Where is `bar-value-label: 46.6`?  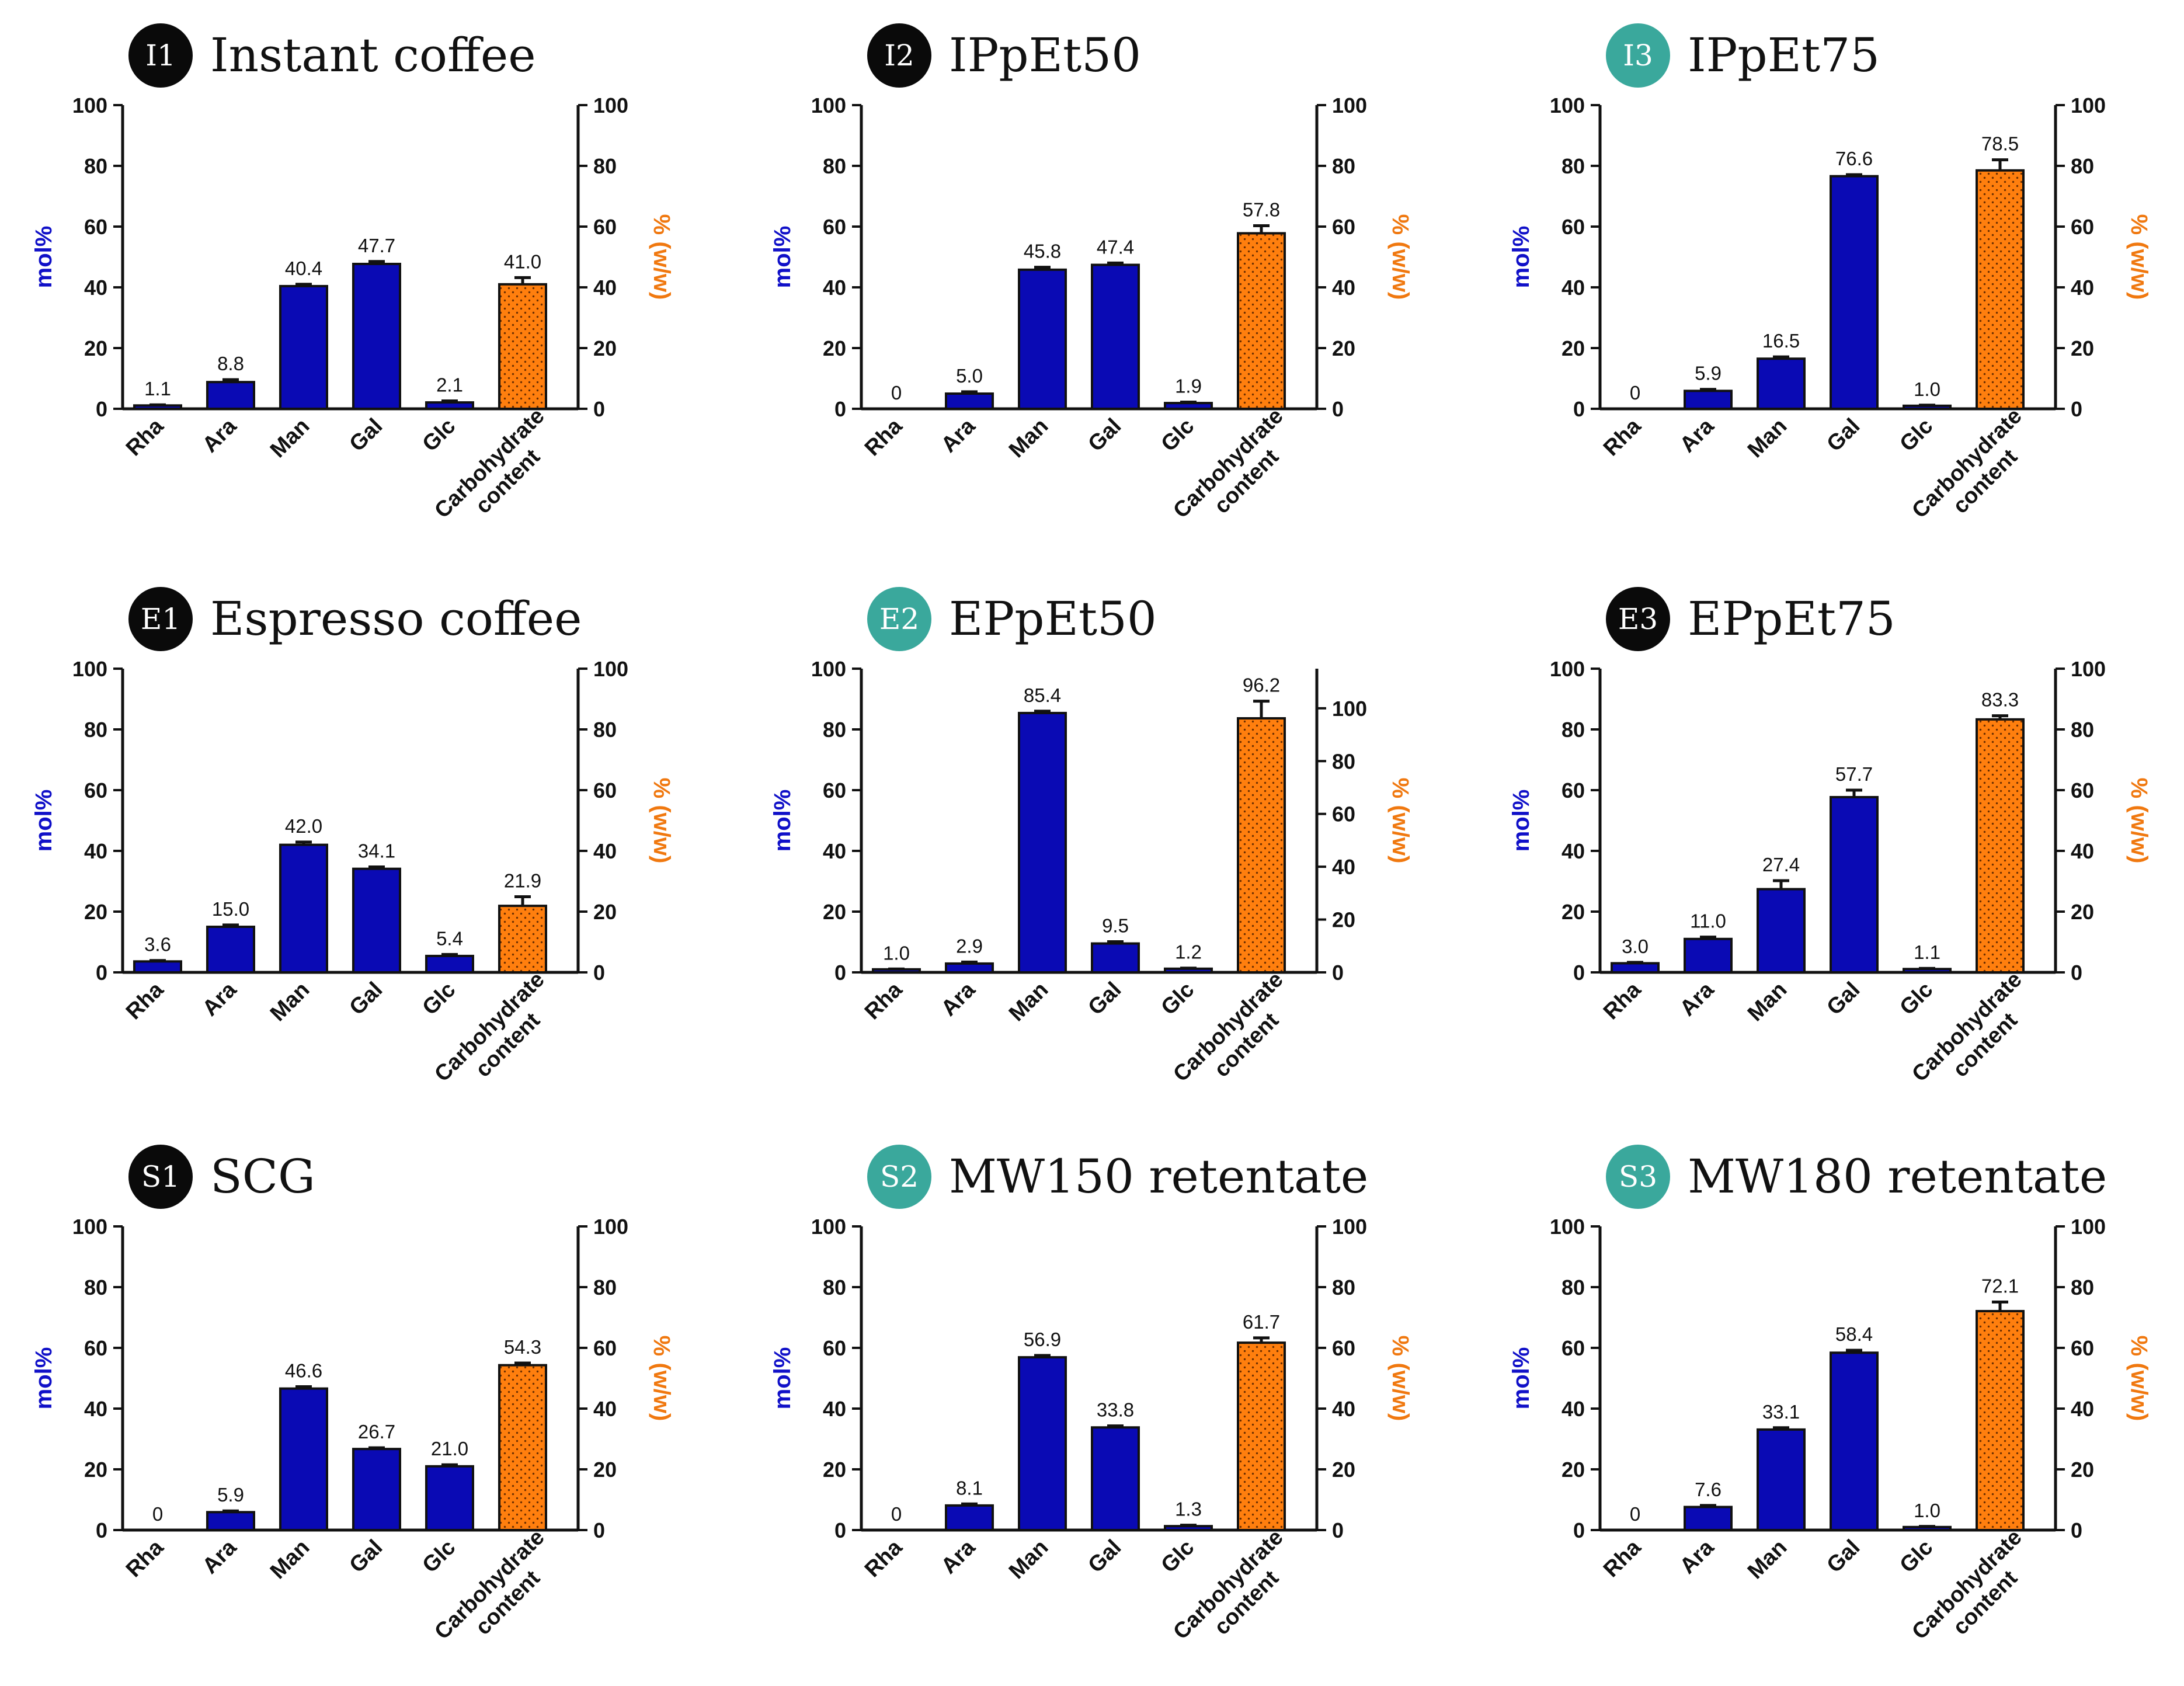 bar-value-label: 46.6 is located at coordinates (303, 1371).